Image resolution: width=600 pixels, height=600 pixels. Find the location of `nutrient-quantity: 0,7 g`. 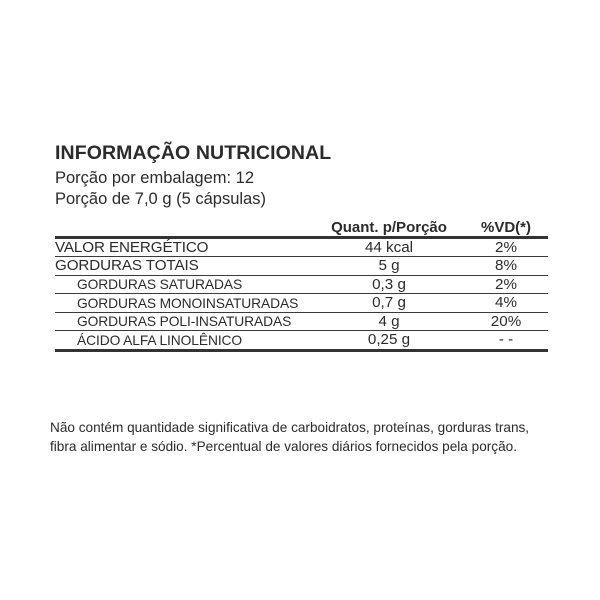

nutrient-quantity: 0,7 g is located at coordinates (389, 303).